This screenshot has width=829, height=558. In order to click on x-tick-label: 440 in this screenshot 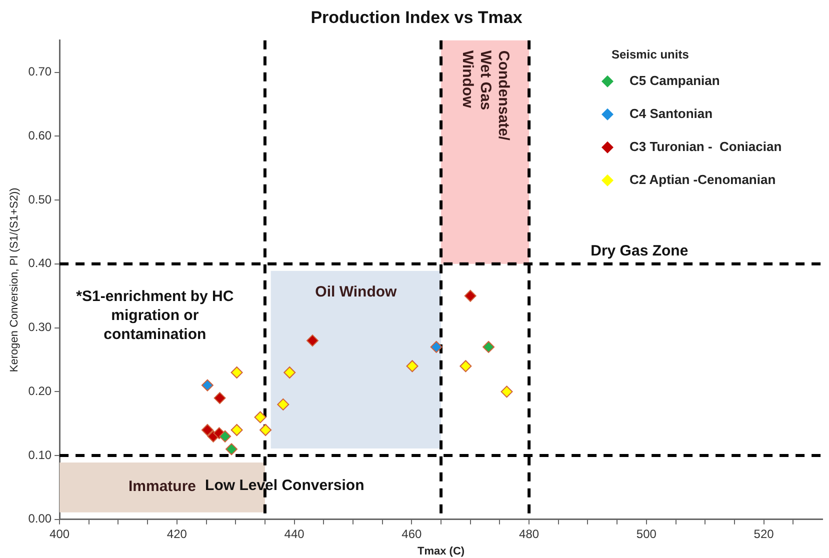, I will do `click(294, 533)`.